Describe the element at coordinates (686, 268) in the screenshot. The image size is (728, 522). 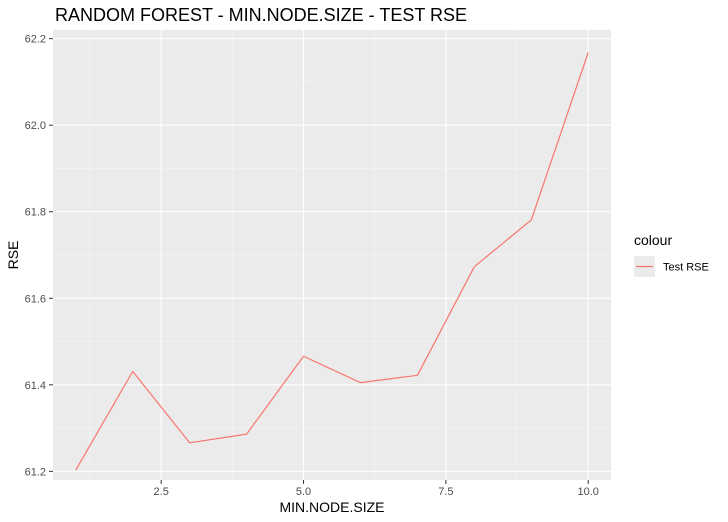
I see `legend-label-test-rse: Test RSE` at that location.